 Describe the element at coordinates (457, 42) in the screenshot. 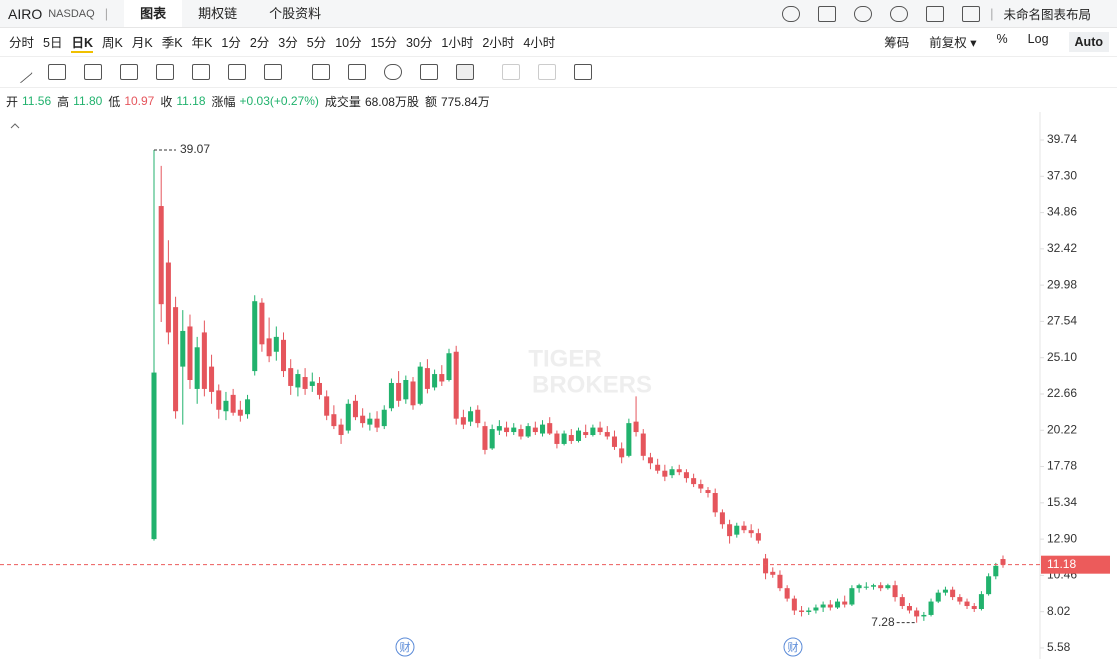

I see `period: 1小时` at that location.